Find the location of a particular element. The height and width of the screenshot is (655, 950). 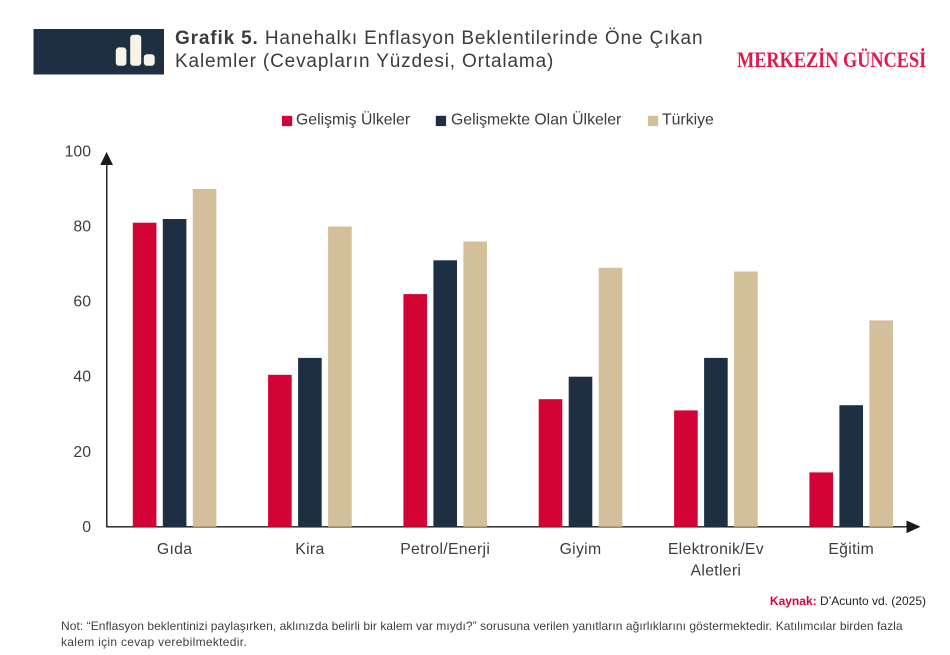

svg-text: Gelişmiş Ülkeler is located at coordinates (353, 120).